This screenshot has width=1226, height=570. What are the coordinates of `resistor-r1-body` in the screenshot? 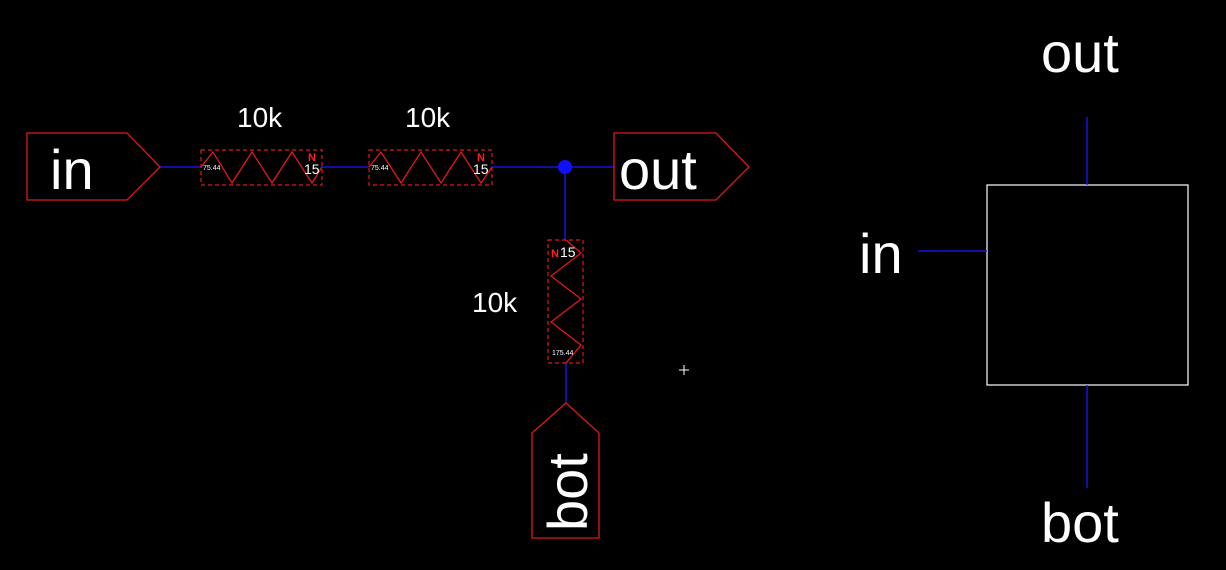 It's located at (261, 167).